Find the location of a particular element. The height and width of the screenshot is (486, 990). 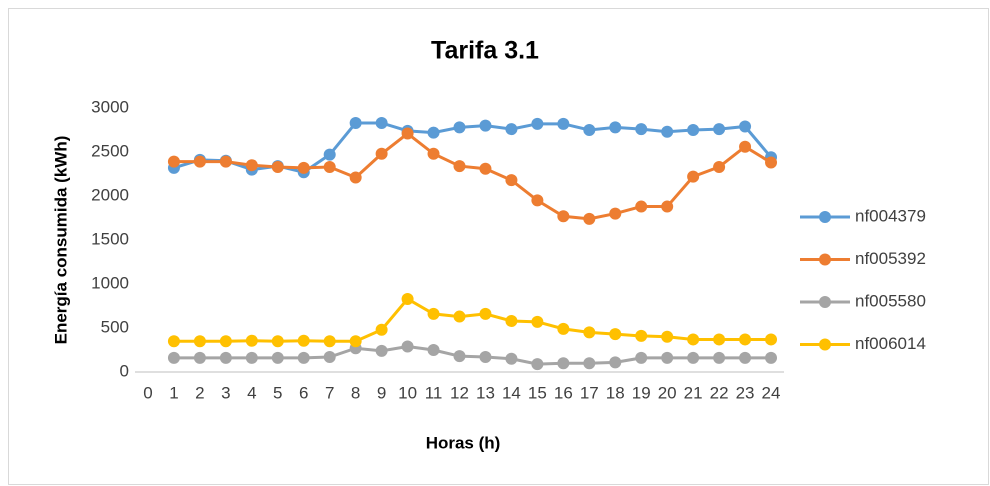

x-tick-label: 23 is located at coordinates (745, 392).